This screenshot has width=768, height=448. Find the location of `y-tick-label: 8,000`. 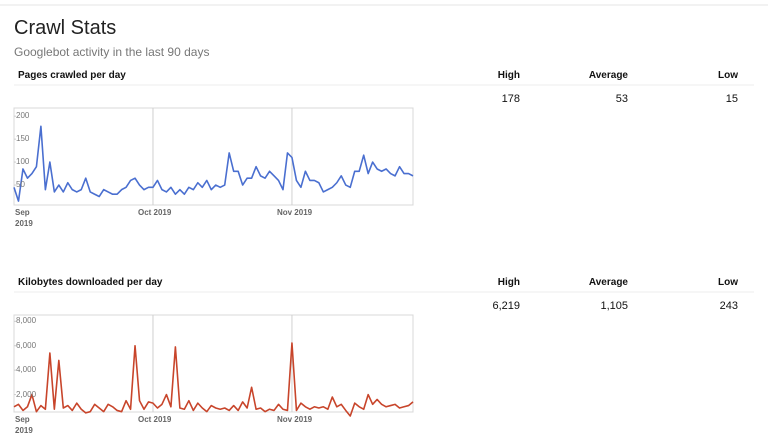

y-tick-label: 8,000 is located at coordinates (26, 321).